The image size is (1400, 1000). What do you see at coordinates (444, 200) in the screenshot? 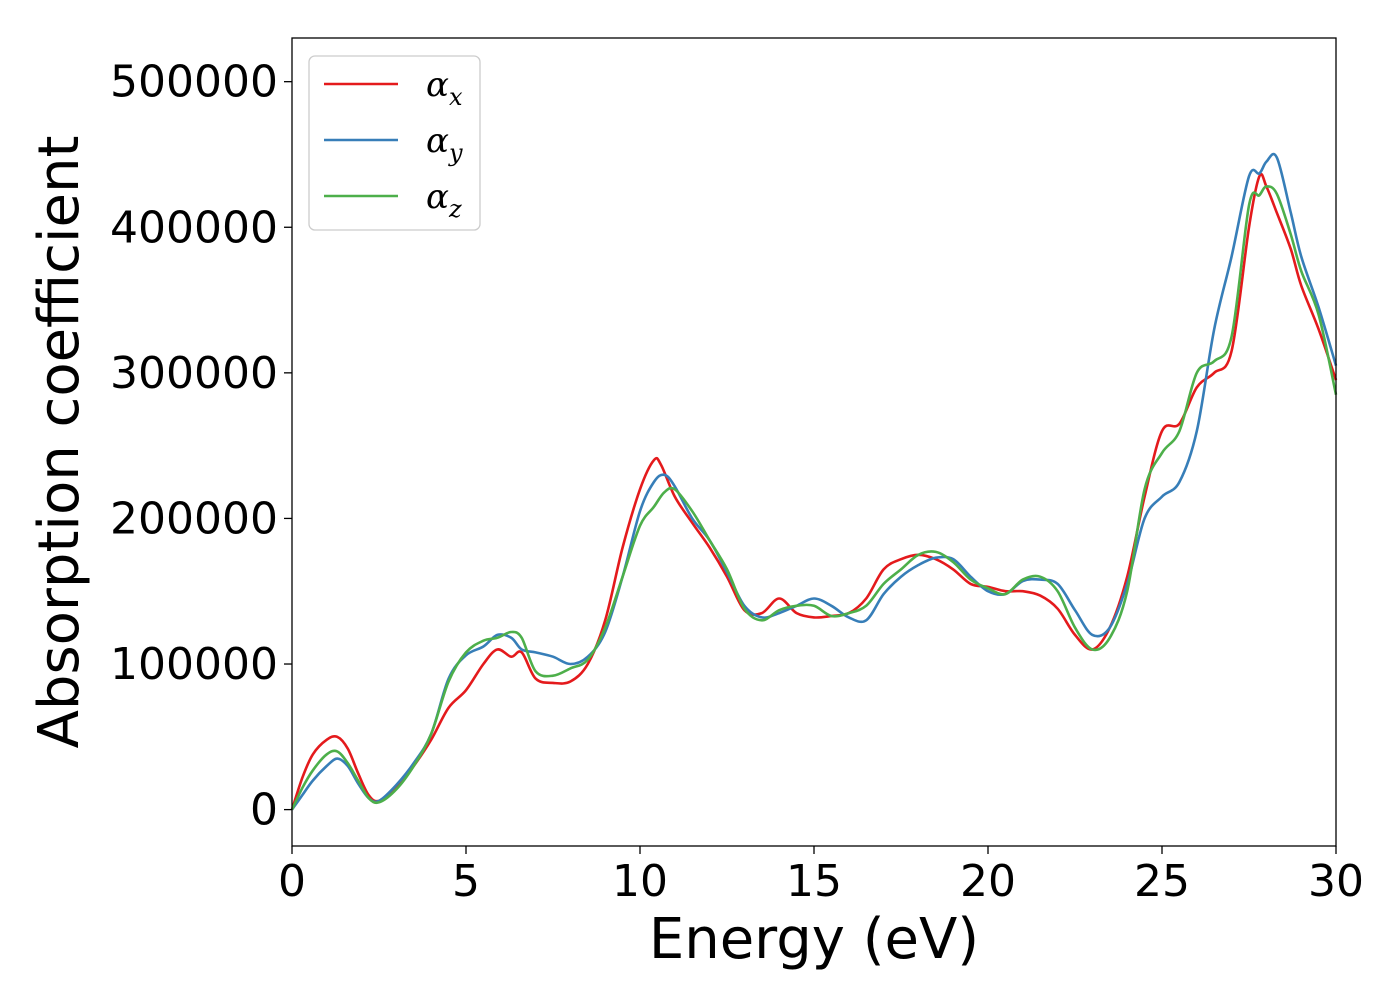
I see `legend-label-z: αz` at bounding box center [444, 200].